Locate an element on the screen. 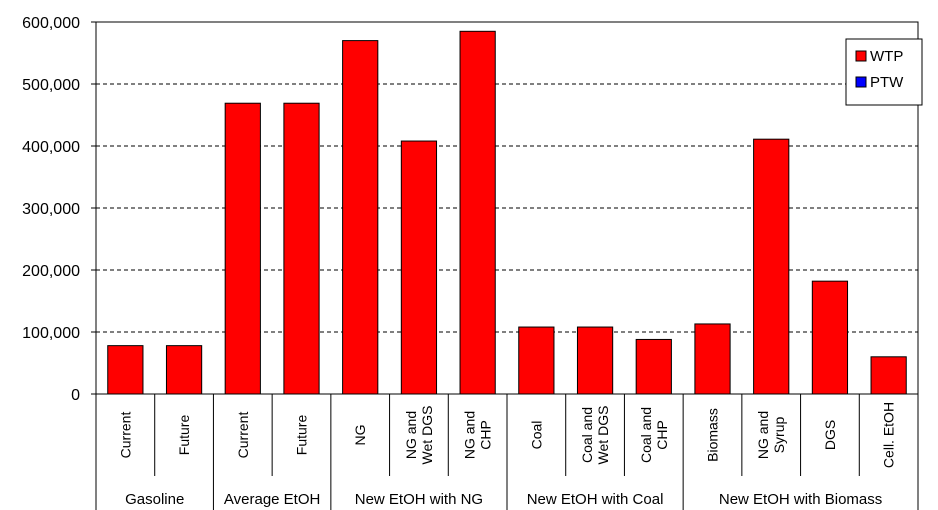 This screenshot has height=510, width=938. y-tick-label: 100,000 is located at coordinates (51, 333).